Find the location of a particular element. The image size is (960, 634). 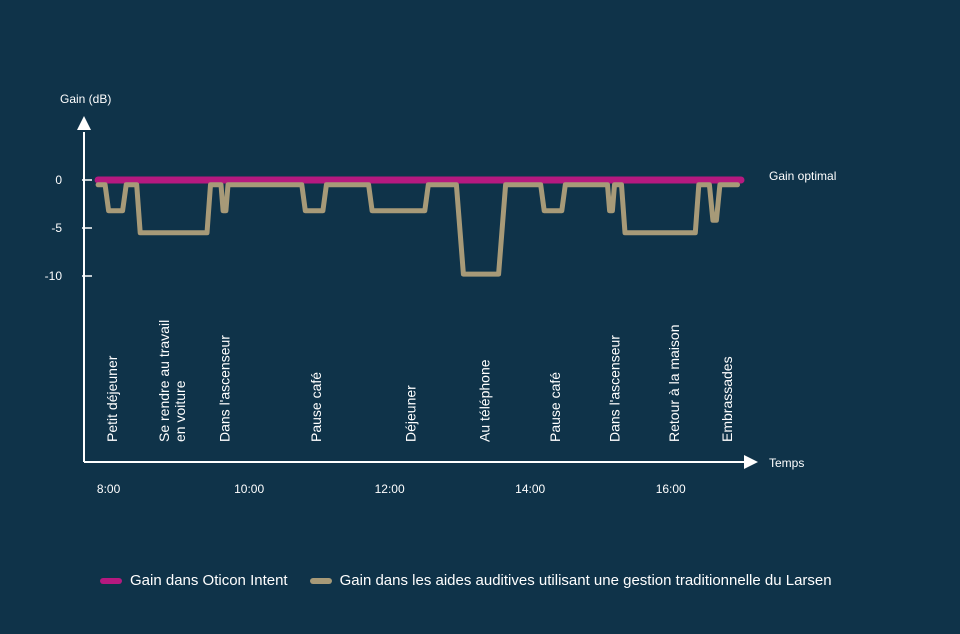

optimal-gain-label: Gain optimal is located at coordinates (802, 176).